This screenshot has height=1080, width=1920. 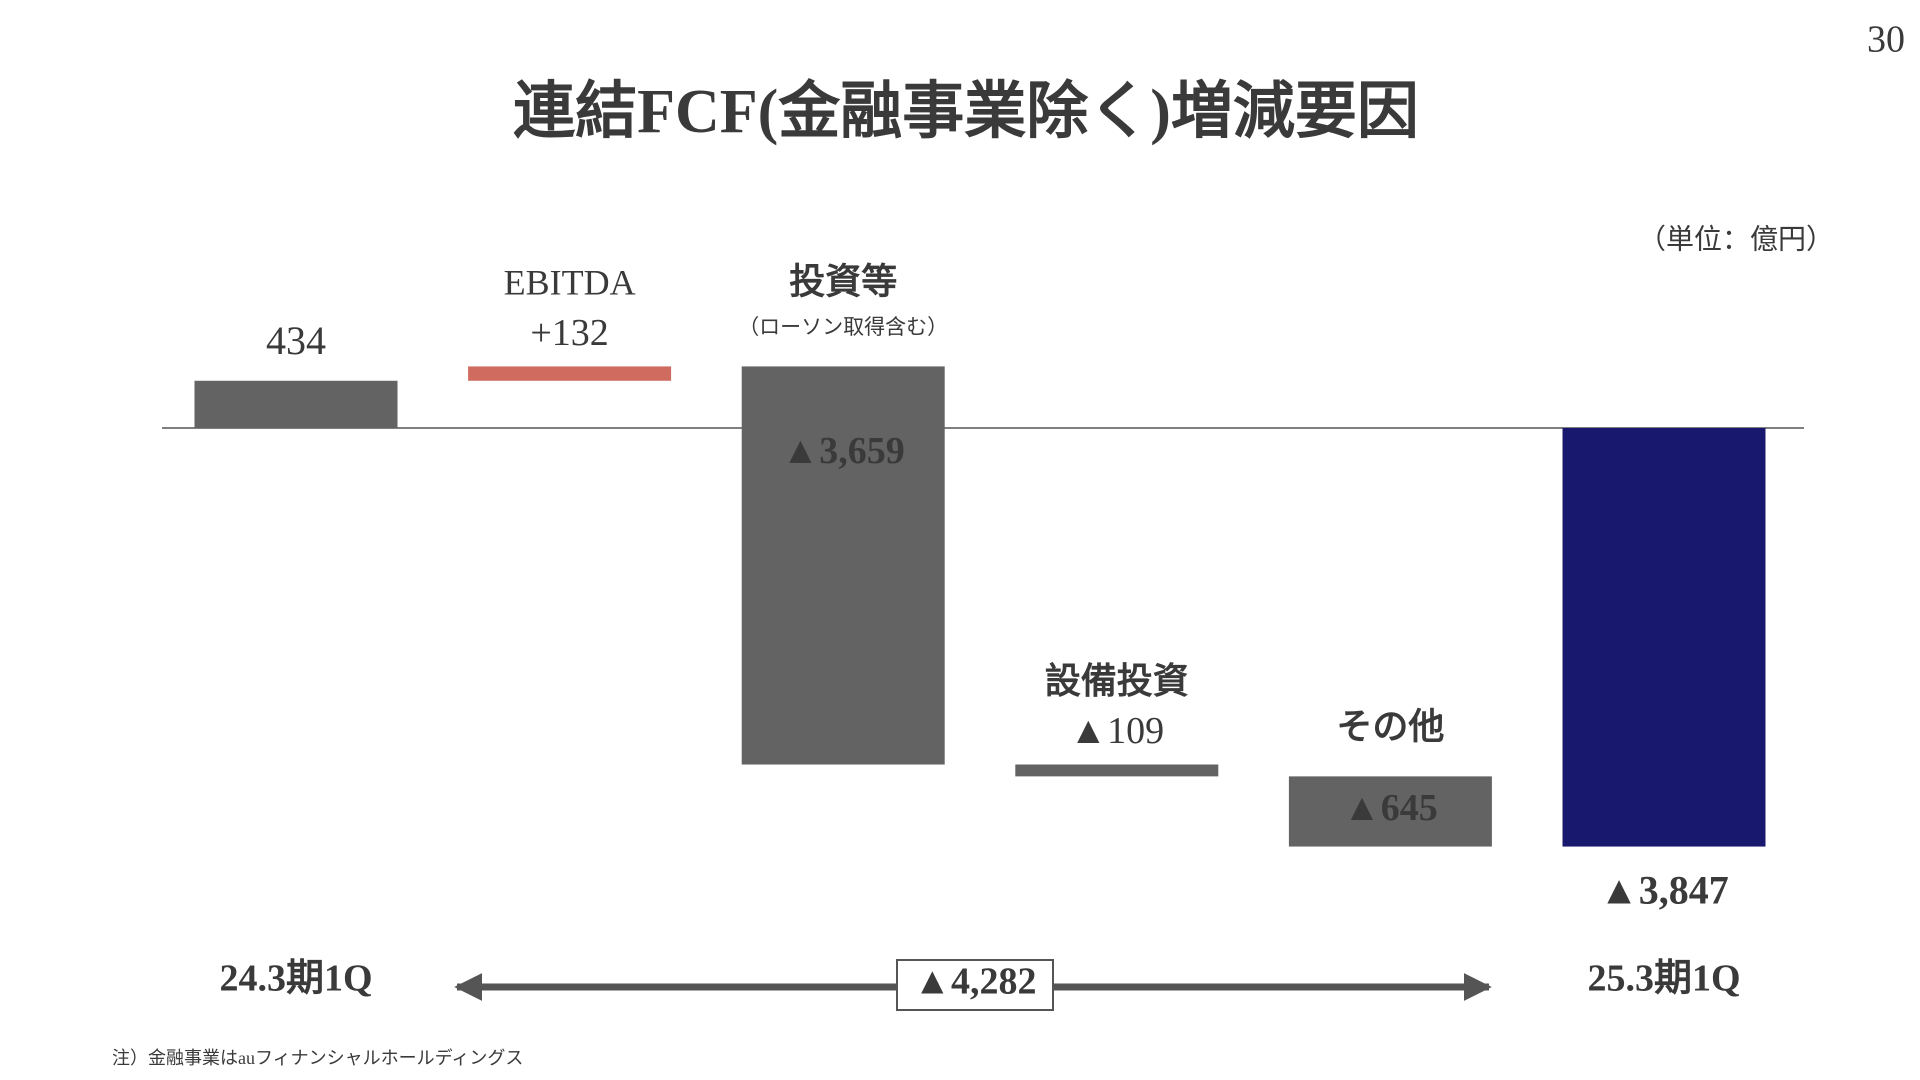 I want to click on unit-label: （単位：億円）, so click(x=1736, y=239).